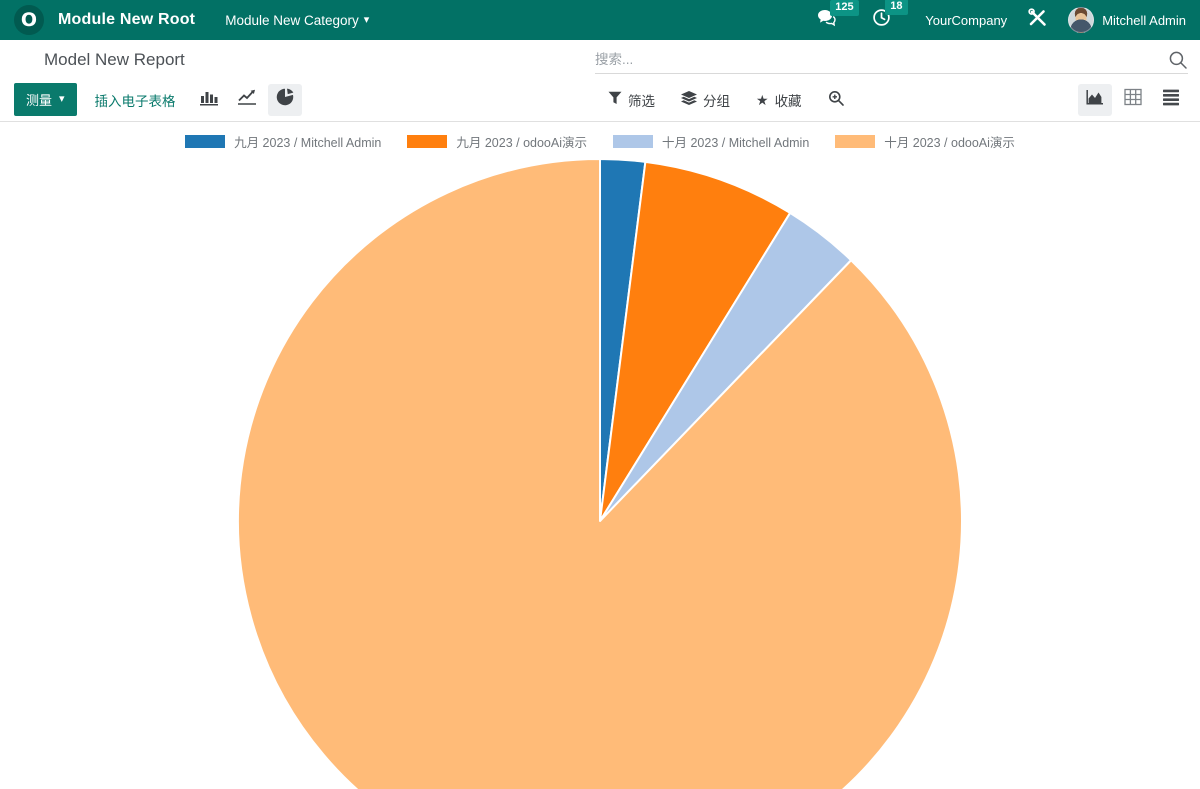 Image resolution: width=1200 pixels, height=789 pixels. I want to click on line-chart-icon, so click(247, 99).